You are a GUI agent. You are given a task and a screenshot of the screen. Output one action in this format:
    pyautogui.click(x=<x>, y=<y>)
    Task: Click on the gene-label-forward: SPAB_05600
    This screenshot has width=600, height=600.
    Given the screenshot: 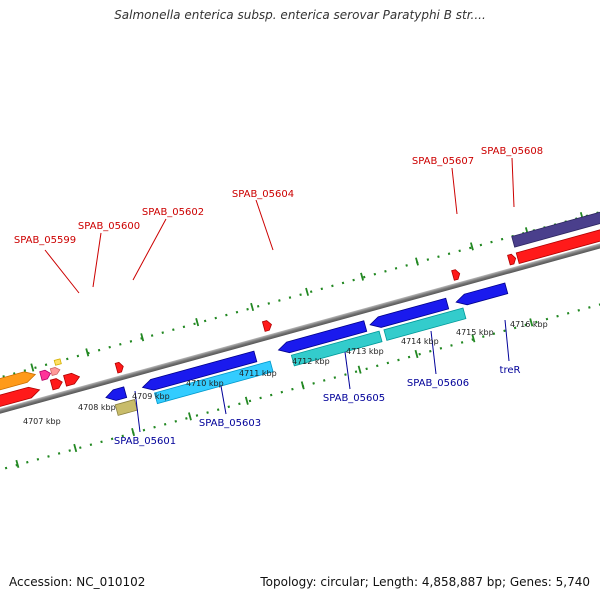 What is the action you would take?
    pyautogui.click(x=109, y=226)
    